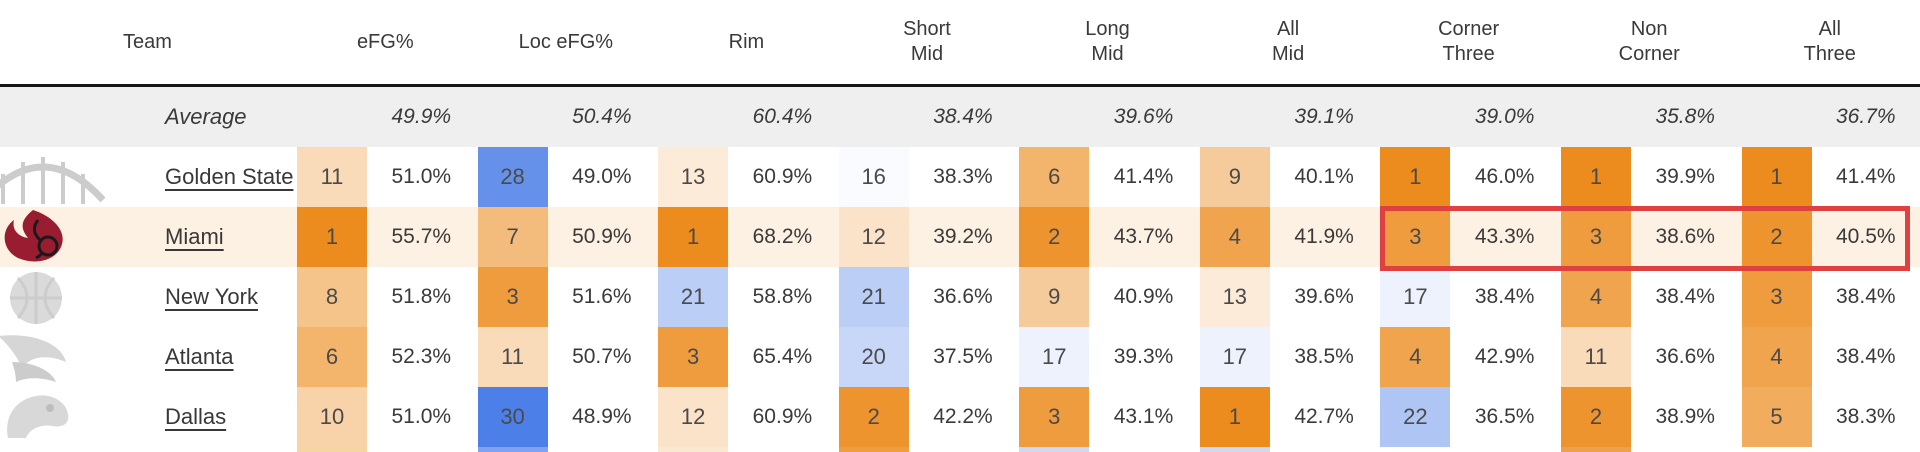 The width and height of the screenshot is (1920, 452). What do you see at coordinates (927, 177) in the screenshot?
I see `stat-group: 16 38.3%` at bounding box center [927, 177].